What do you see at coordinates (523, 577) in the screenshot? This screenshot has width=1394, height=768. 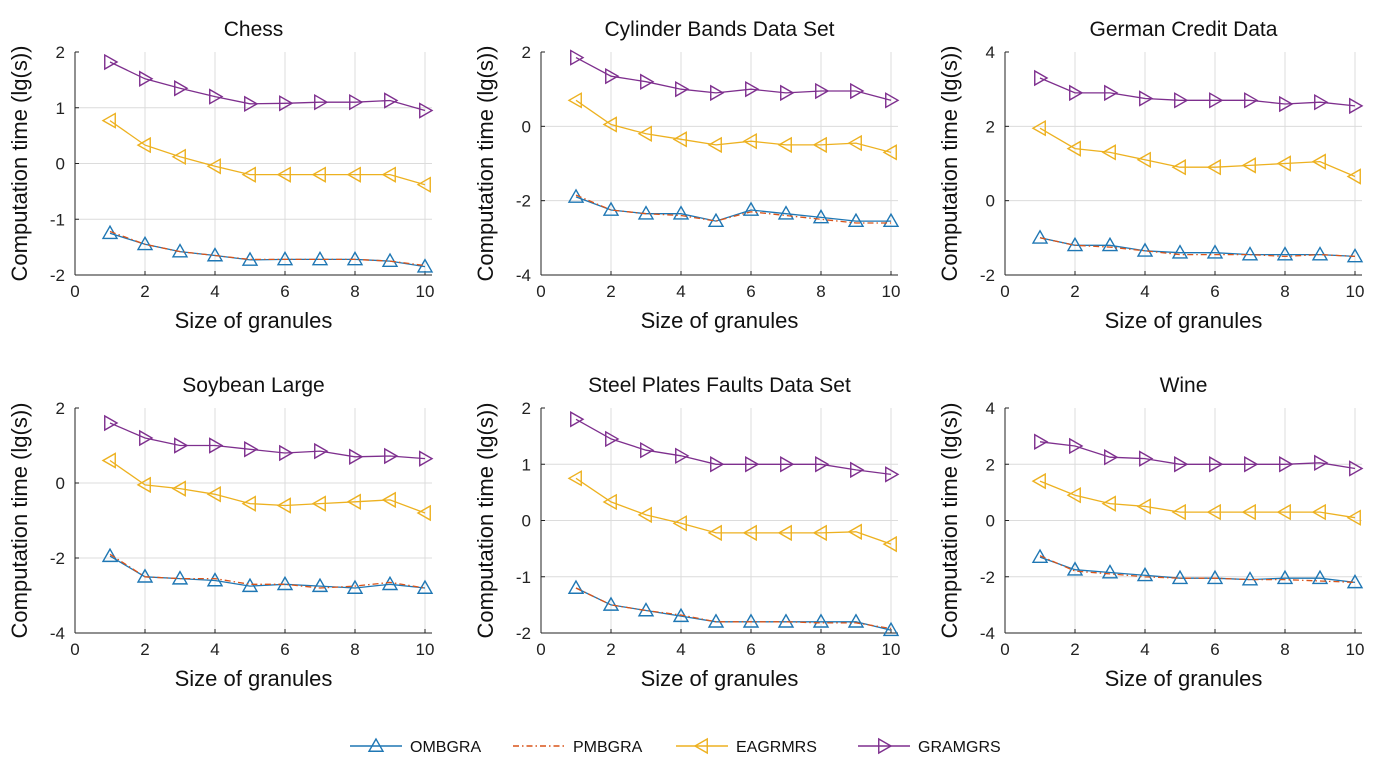 I see `y-tick-label: -1` at bounding box center [523, 577].